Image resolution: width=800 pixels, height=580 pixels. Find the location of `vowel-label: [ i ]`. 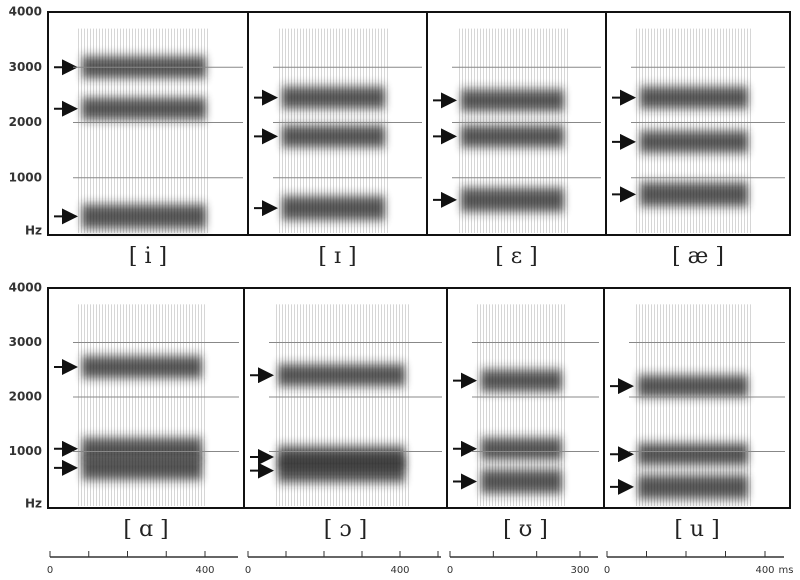

vowel-label: [ i ] is located at coordinates (148, 256).